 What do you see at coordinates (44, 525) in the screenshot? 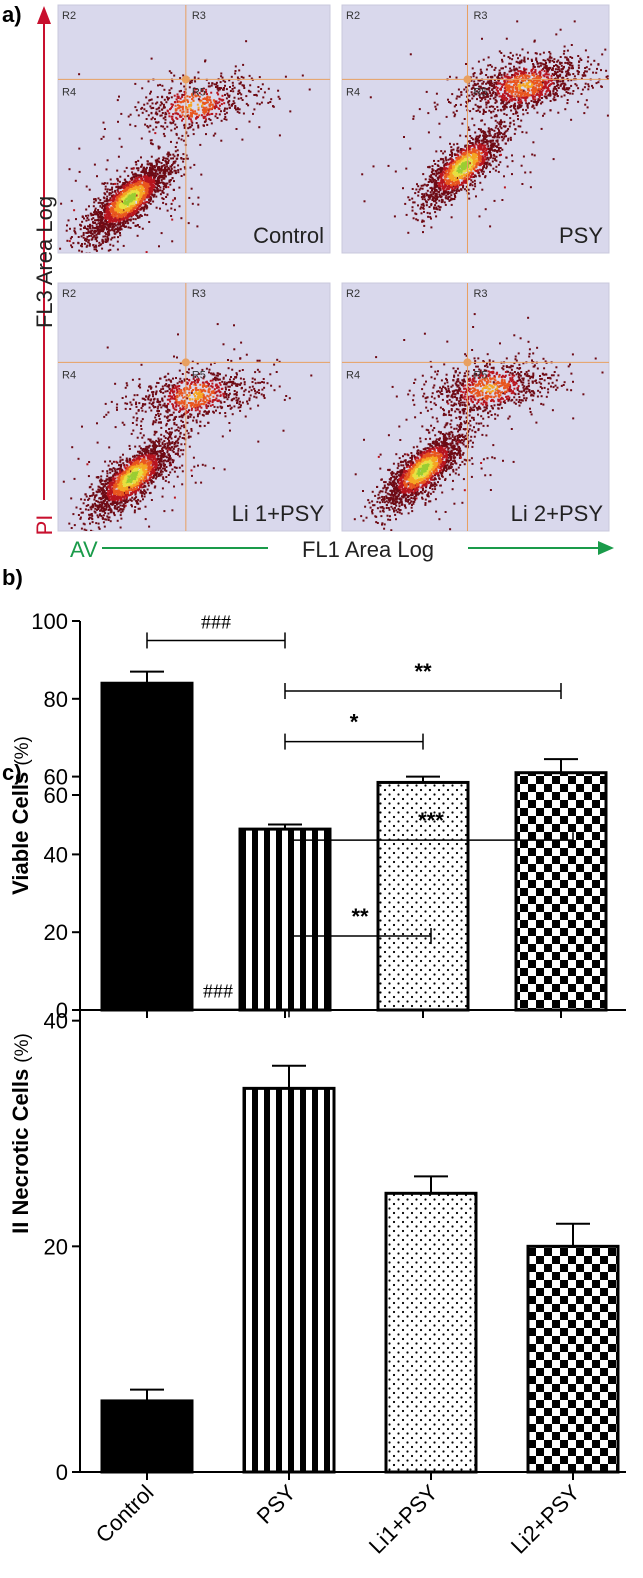
I see `y-axis-prefix: PI` at bounding box center [44, 525].